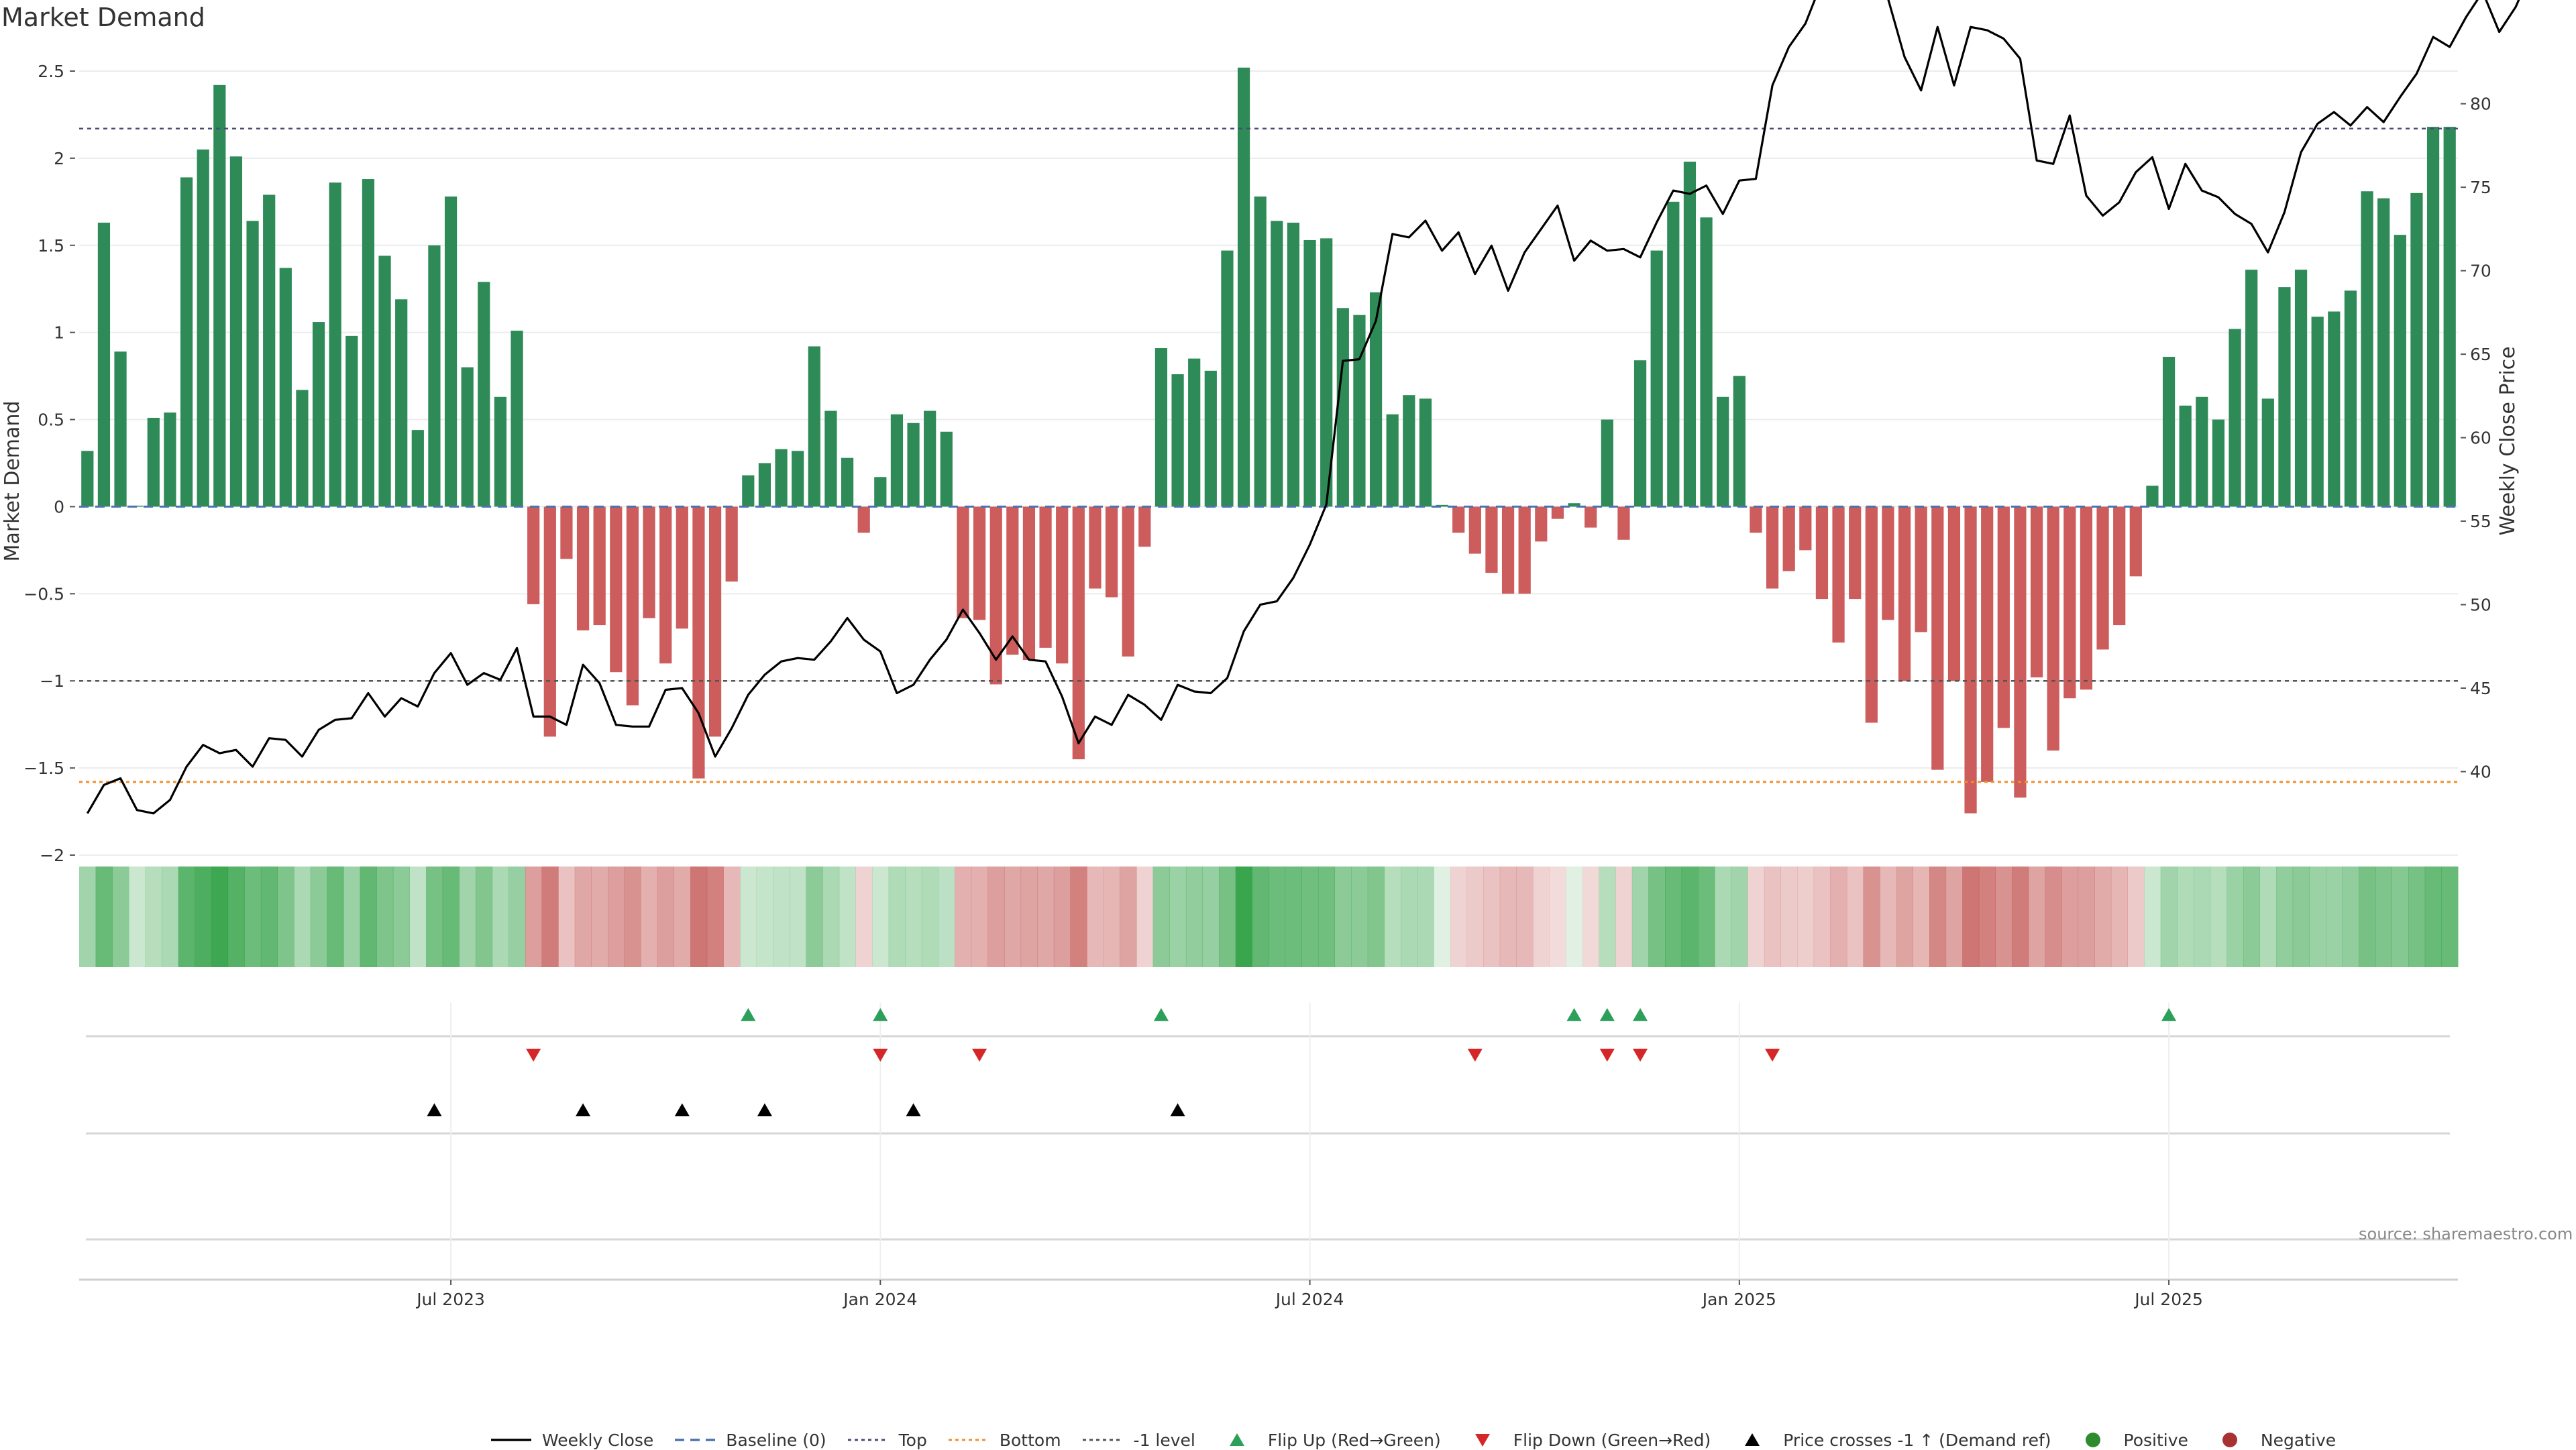 This screenshot has height=1450, width=2576. I want to click on y2-axis-title: Weekly Close Price, so click(2508, 440).